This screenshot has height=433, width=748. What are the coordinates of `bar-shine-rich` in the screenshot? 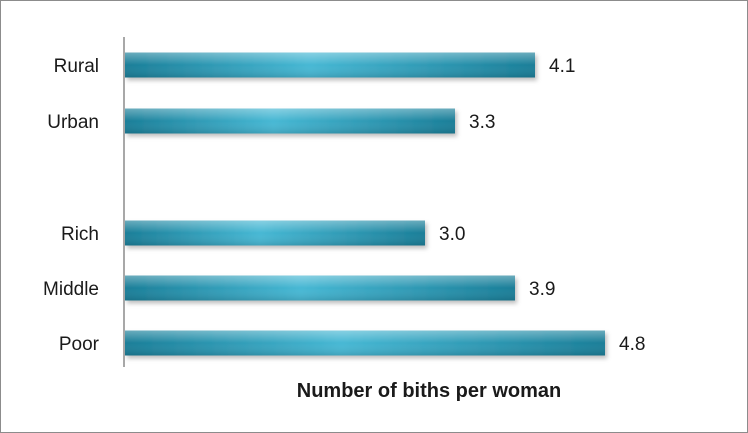 It's located at (275, 233).